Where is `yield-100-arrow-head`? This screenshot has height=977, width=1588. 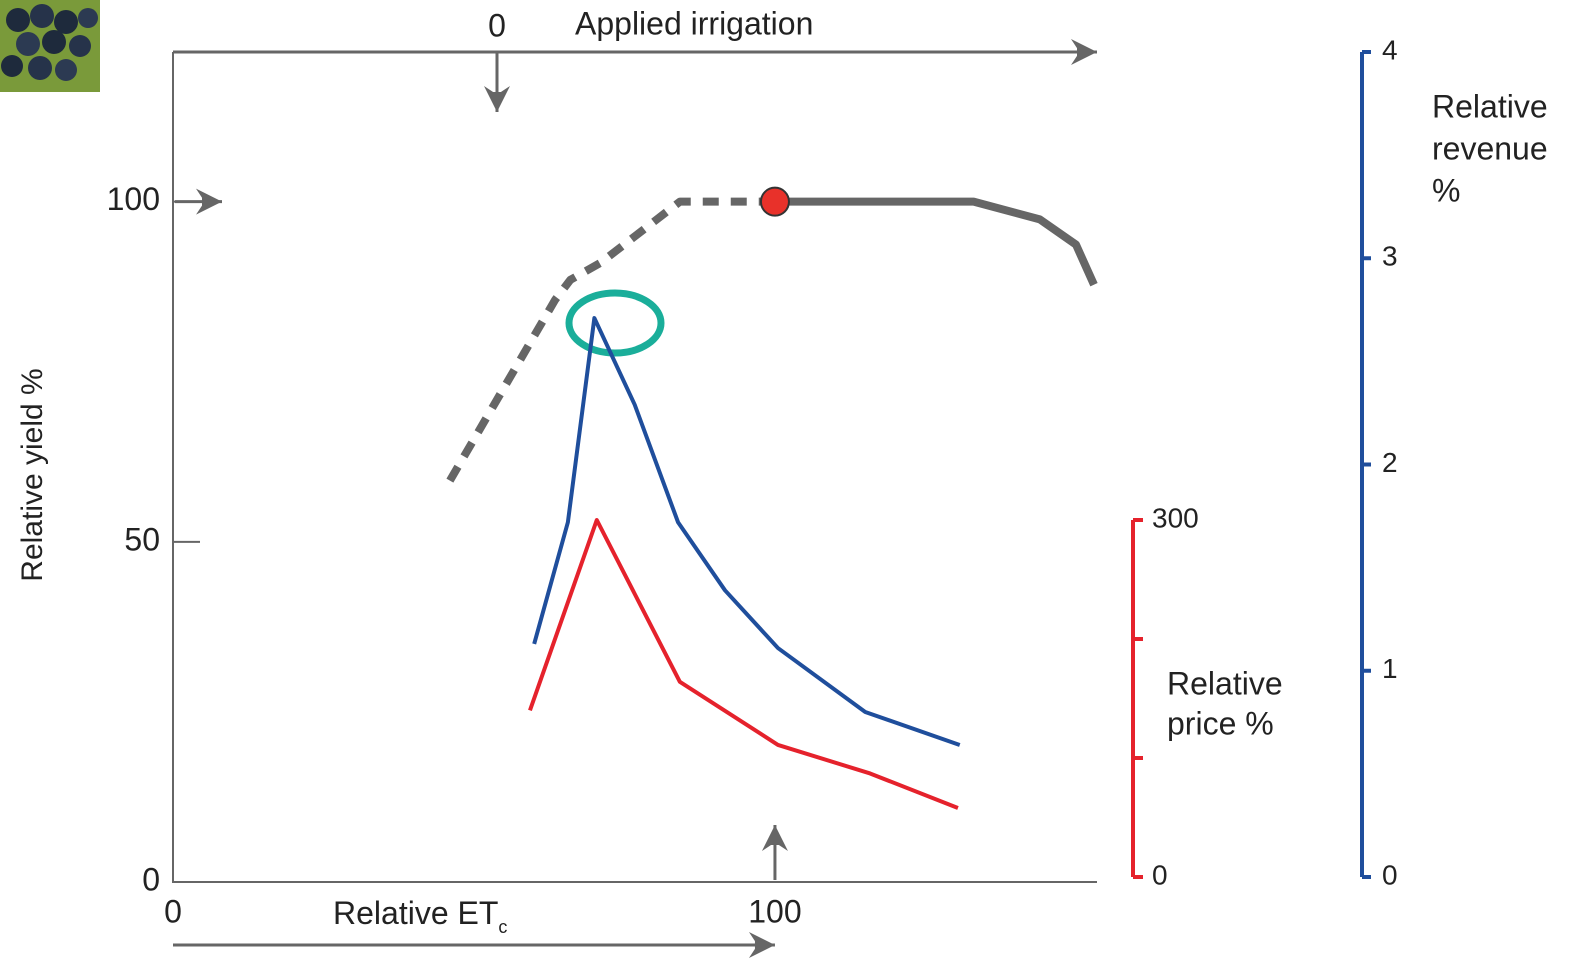
yield-100-arrow-head is located at coordinates (209, 201).